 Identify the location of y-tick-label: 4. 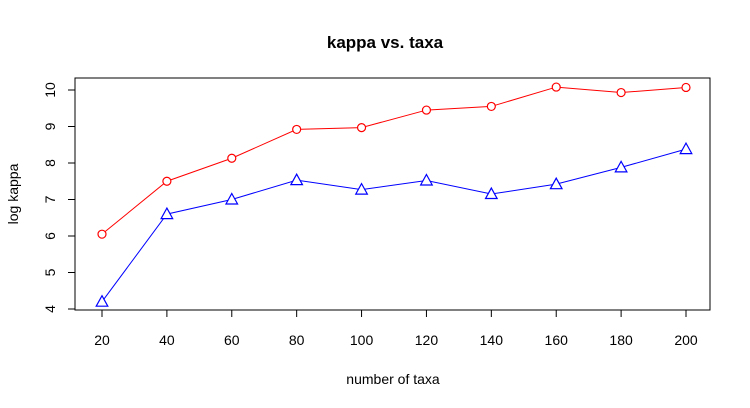
(50, 309).